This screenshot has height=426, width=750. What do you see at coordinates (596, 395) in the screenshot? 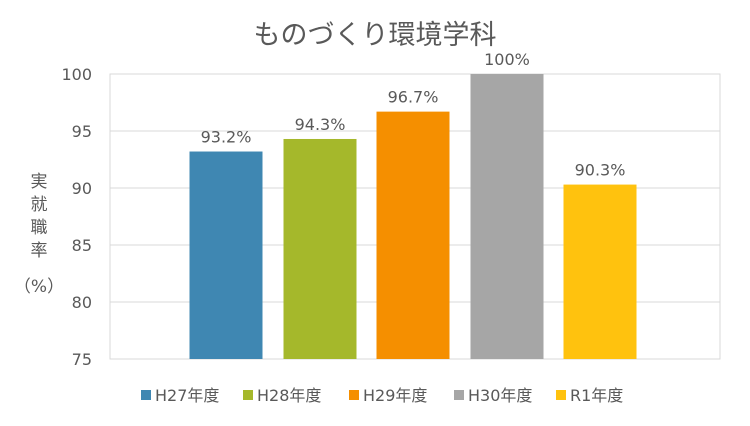
I see `legend-label-4: R1年度` at bounding box center [596, 395].